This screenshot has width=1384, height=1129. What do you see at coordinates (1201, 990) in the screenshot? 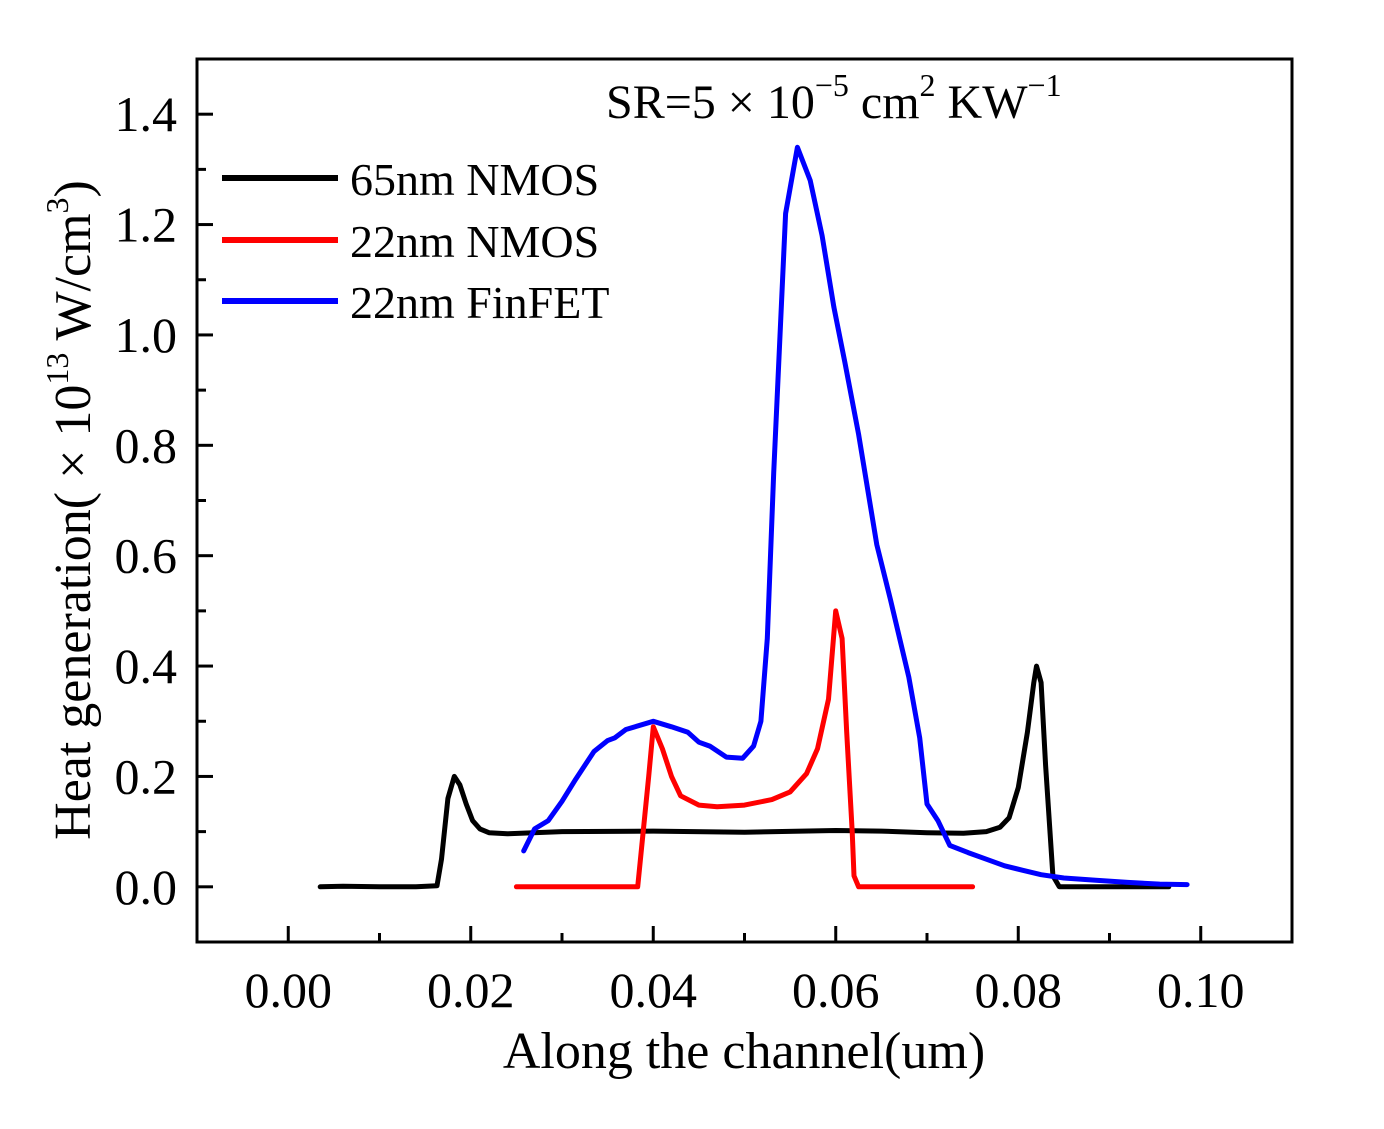
I see `x-tick-label: 0.10` at bounding box center [1201, 990].